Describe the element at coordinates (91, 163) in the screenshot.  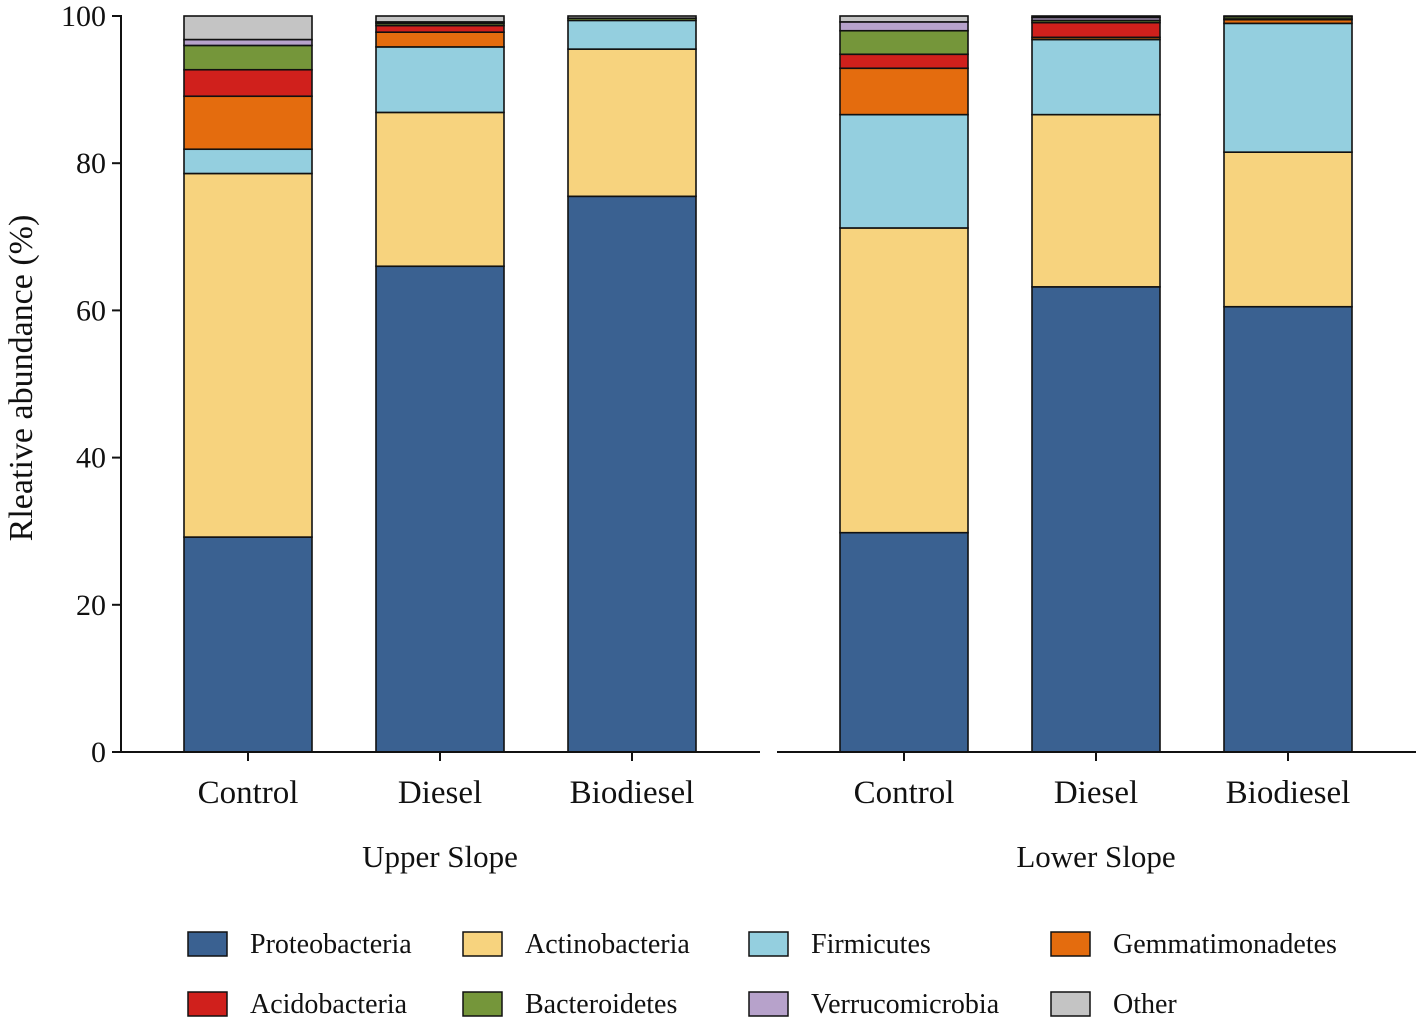
I see `y-tick-label-80: 80` at that location.